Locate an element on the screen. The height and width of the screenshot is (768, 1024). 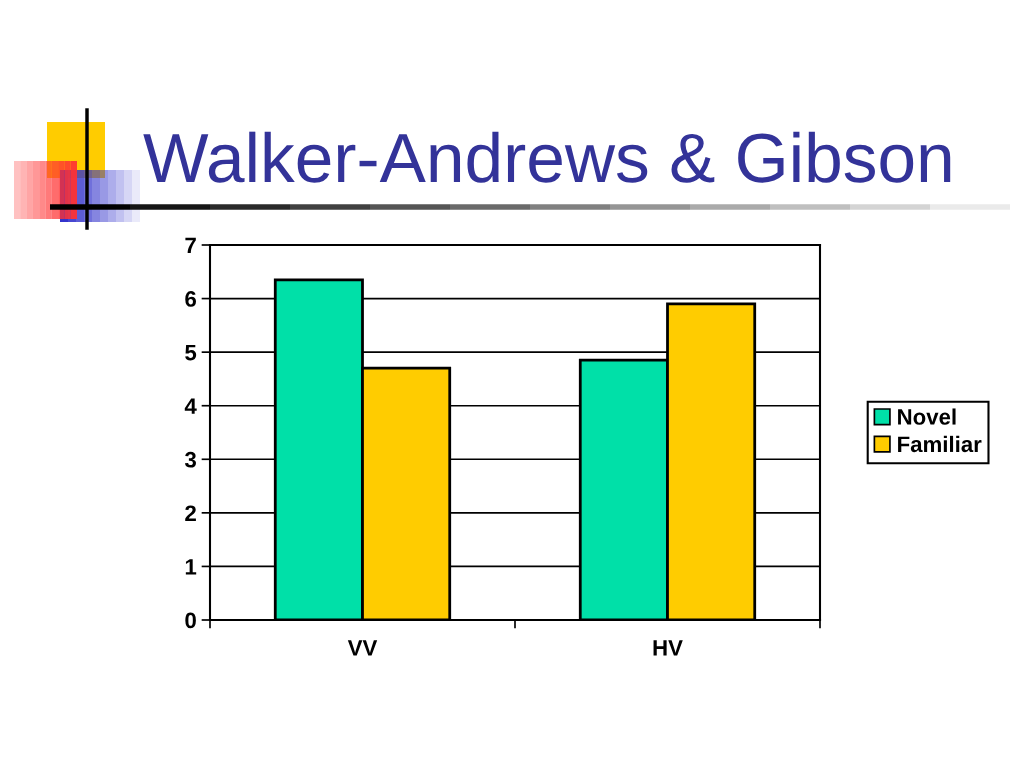
y-tick-label: 3 is located at coordinates (190, 459).